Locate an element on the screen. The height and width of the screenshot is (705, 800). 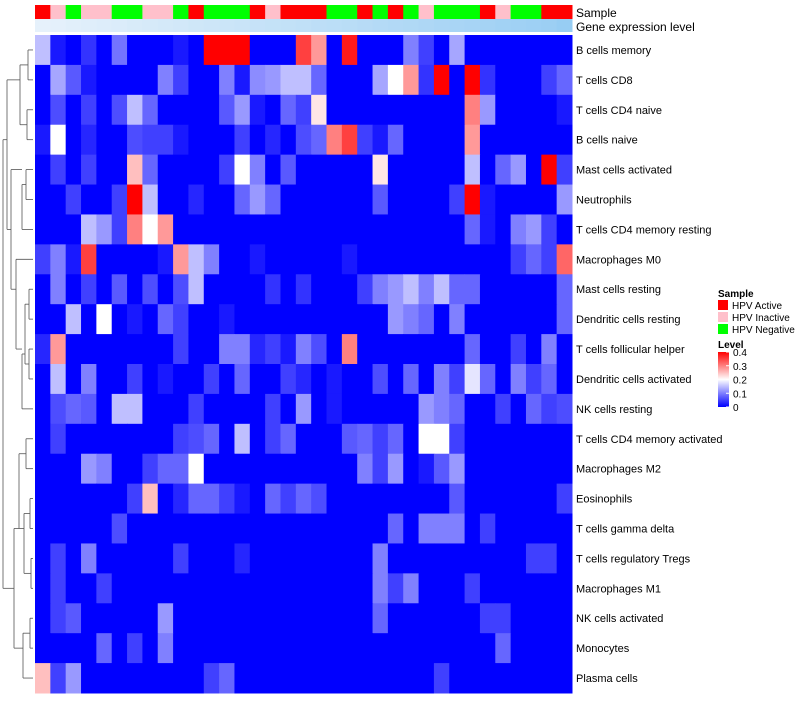
legend-tick-label: 0.2 is located at coordinates (740, 381).